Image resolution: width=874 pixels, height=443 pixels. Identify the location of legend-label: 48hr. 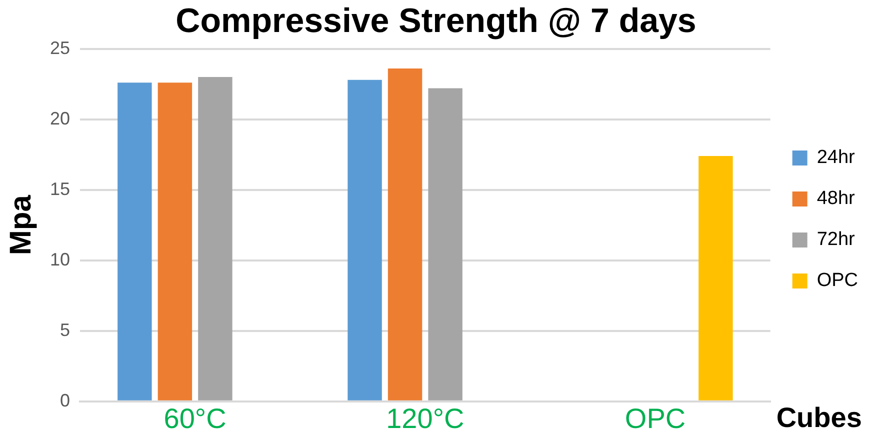
(836, 199).